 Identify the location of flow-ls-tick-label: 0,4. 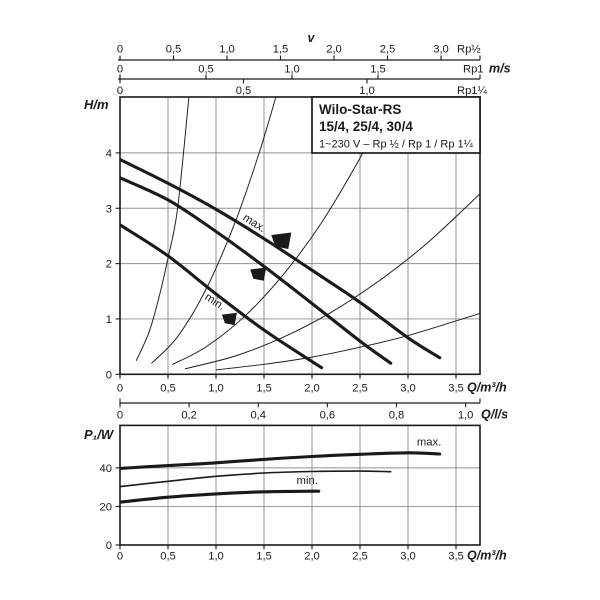
(258, 416).